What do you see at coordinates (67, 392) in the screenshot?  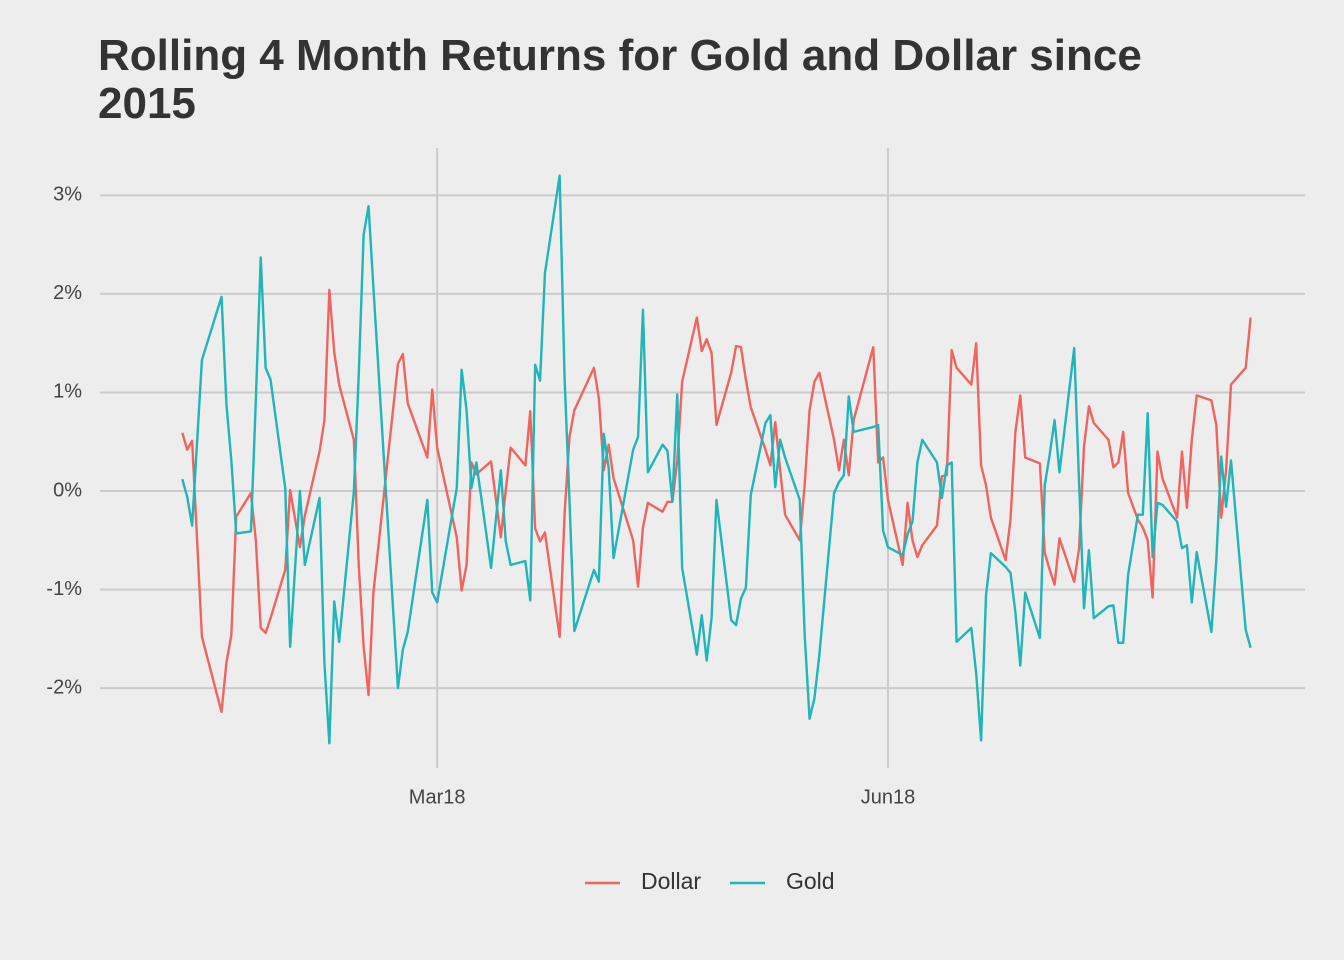 I see `y-tick-label: 1%` at bounding box center [67, 392].